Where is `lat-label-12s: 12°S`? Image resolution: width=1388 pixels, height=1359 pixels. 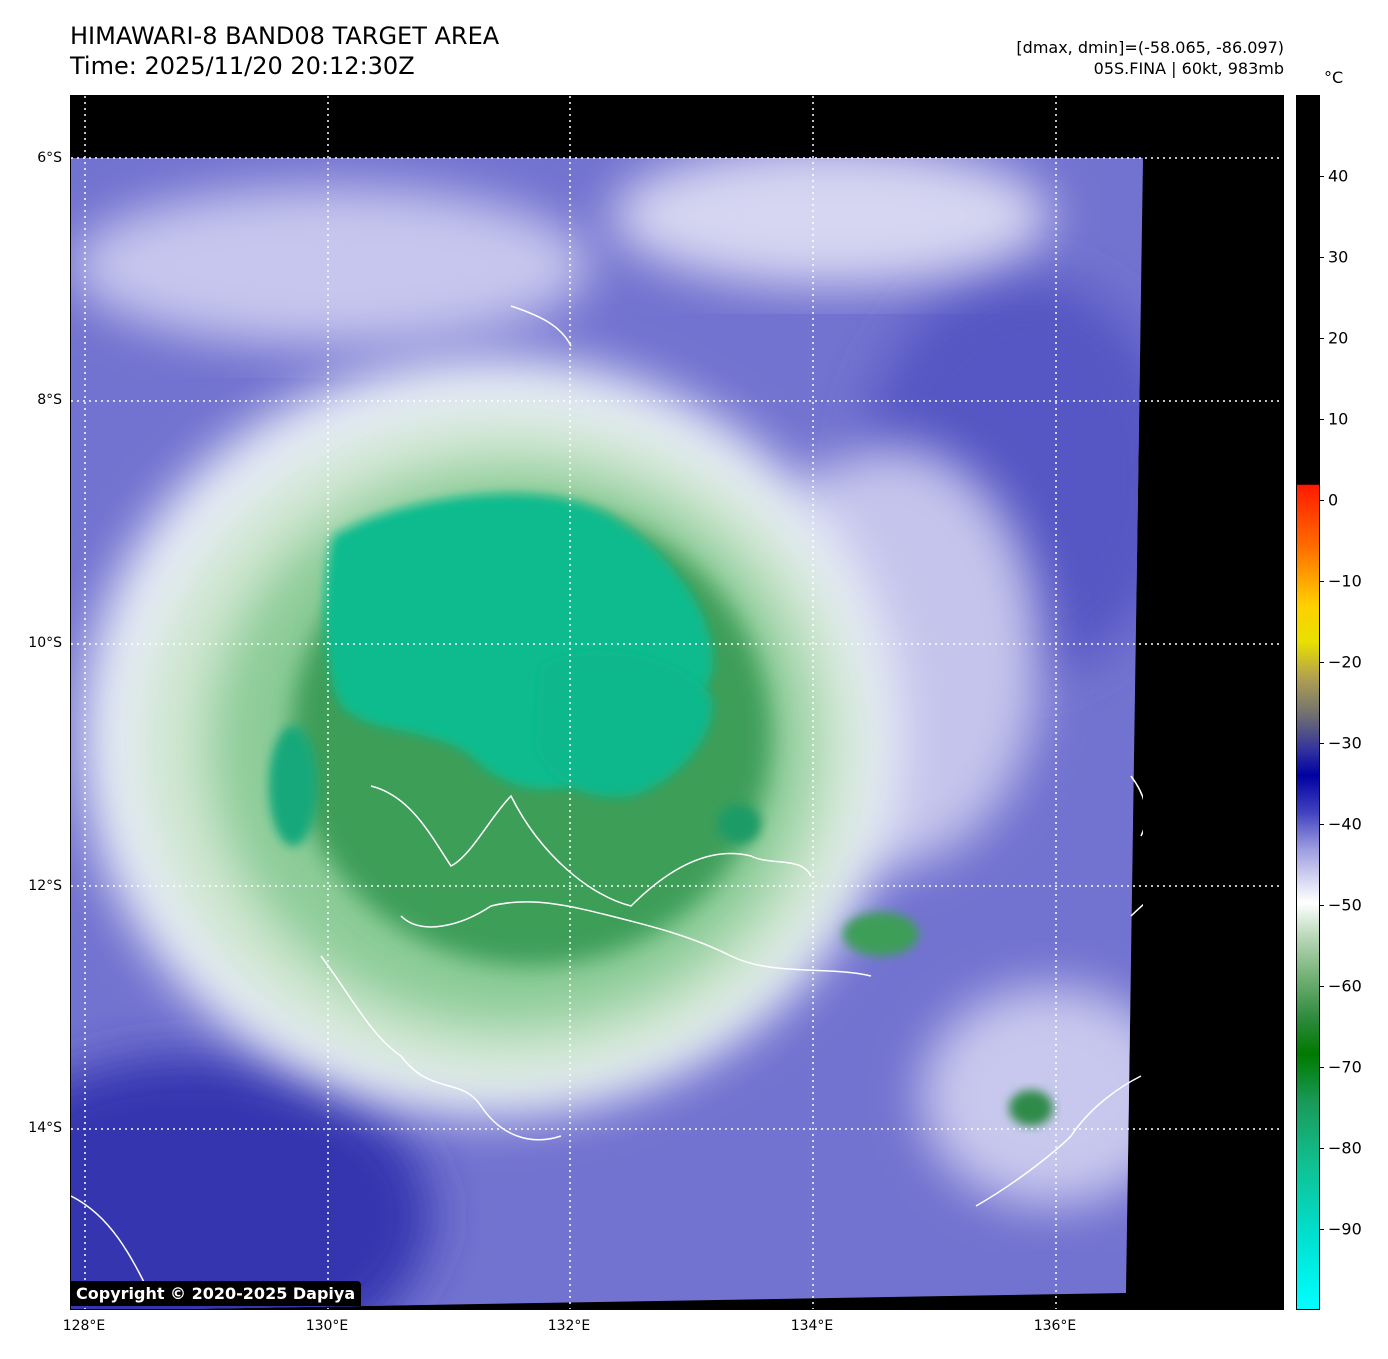 lat-label-12s: 12°S is located at coordinates (45, 886).